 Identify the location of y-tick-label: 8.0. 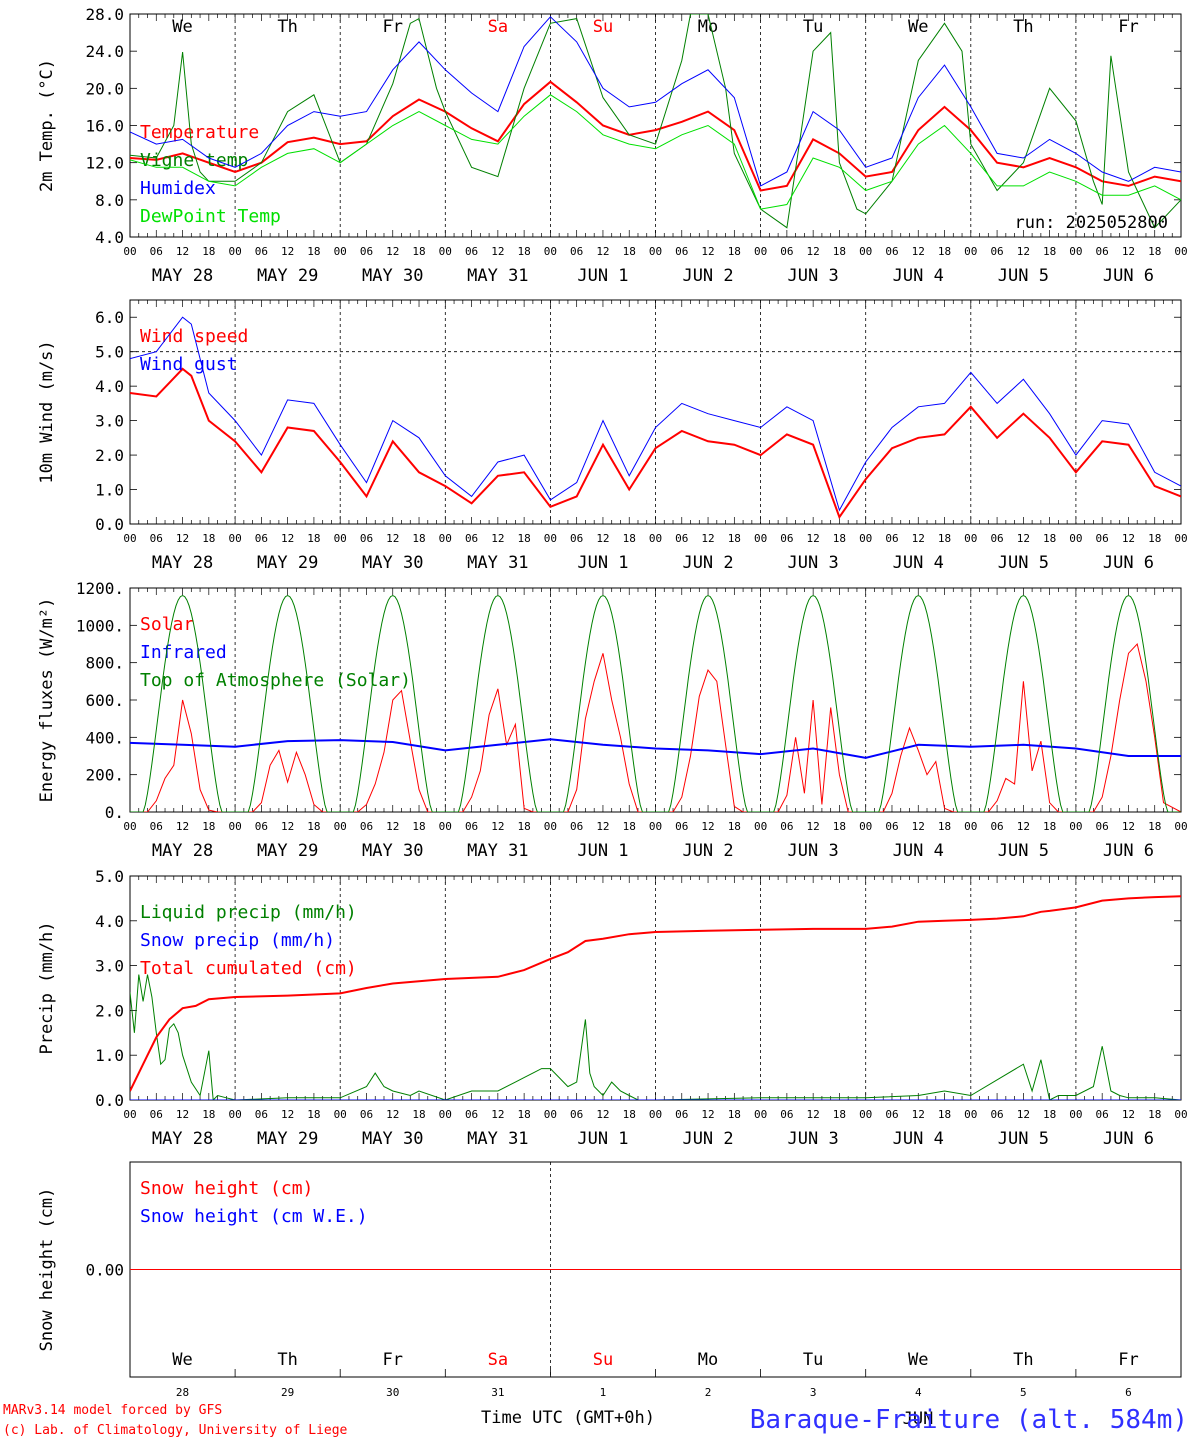
(109, 200).